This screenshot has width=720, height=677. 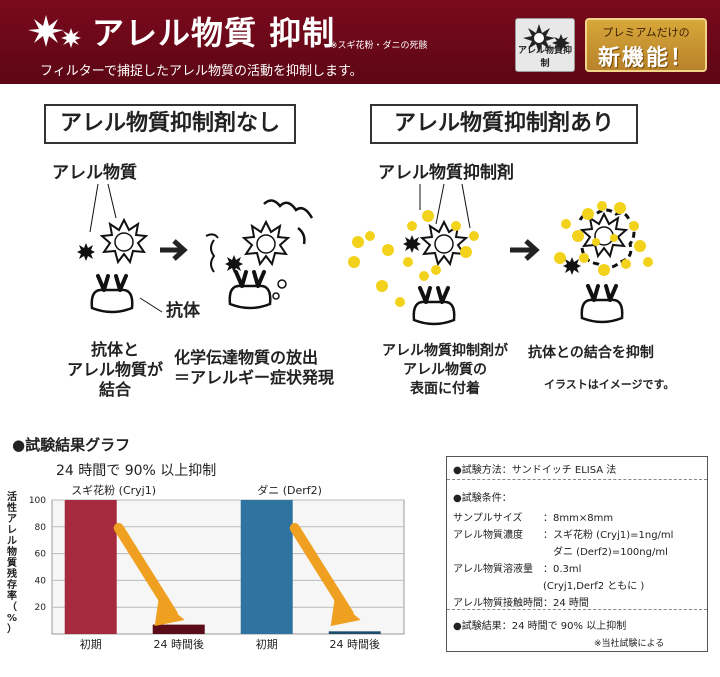 What do you see at coordinates (498, 603) in the screenshot?
I see `condition-key: アレル物質接触時間` at bounding box center [498, 603].